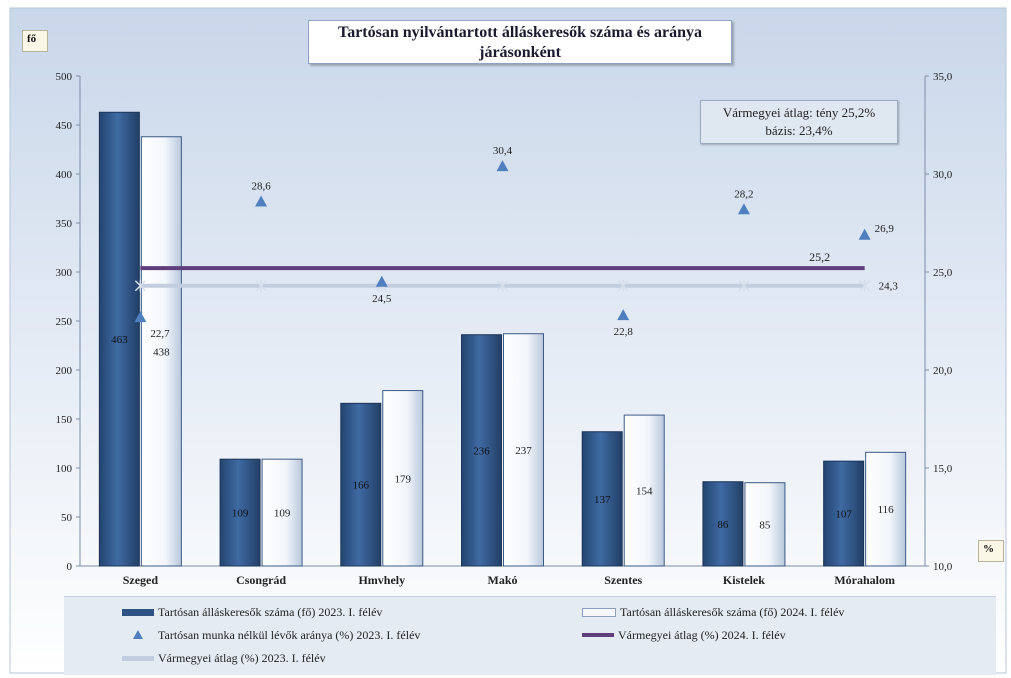 Image resolution: width=1011 pixels, height=678 pixels. I want to click on left-axis-tick-label: 250, so click(64, 322).